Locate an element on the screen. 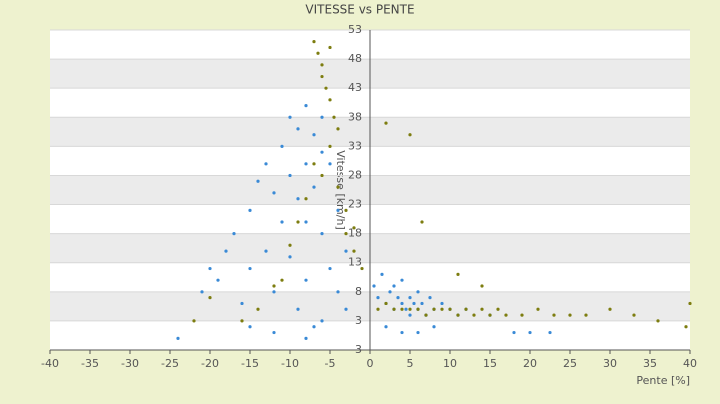 The height and width of the screenshot is (404, 720). x-axis-label: Pente [%] is located at coordinates (663, 380).